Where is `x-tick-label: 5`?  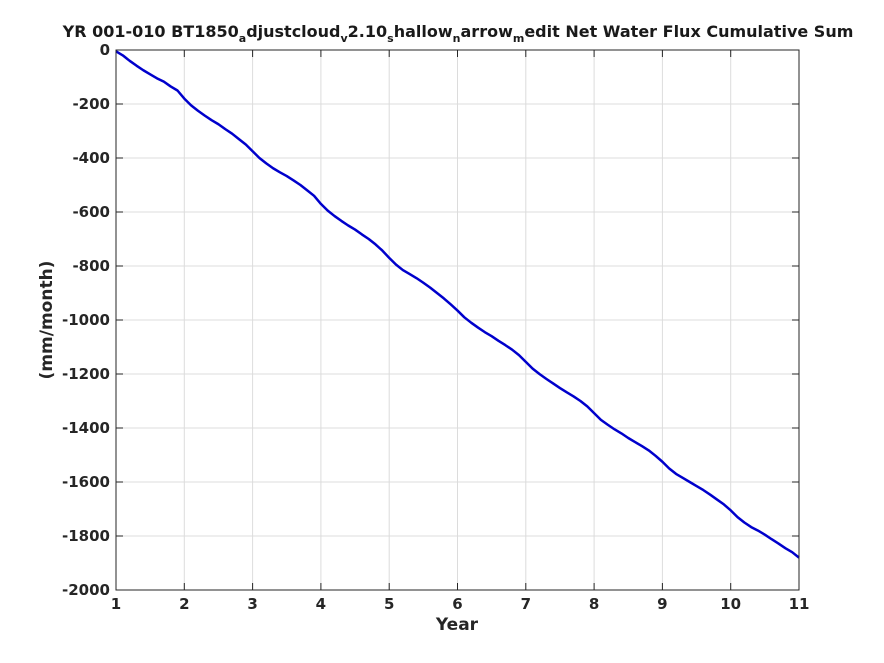
x-tick-label: 5 is located at coordinates (389, 604).